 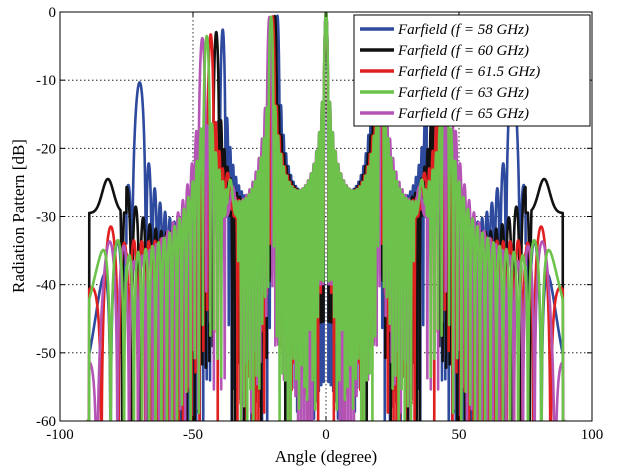 I want to click on y-tick-label: -10, so click(x=46, y=81).